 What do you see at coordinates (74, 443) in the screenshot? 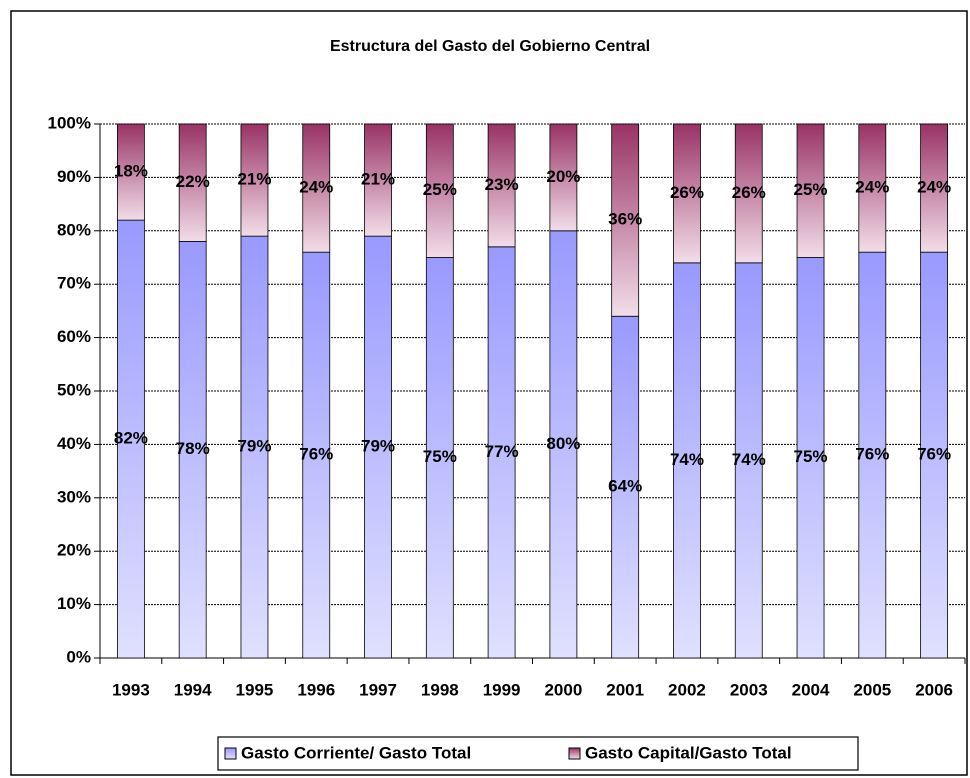
I see `y-tick-label: 40%` at bounding box center [74, 443].